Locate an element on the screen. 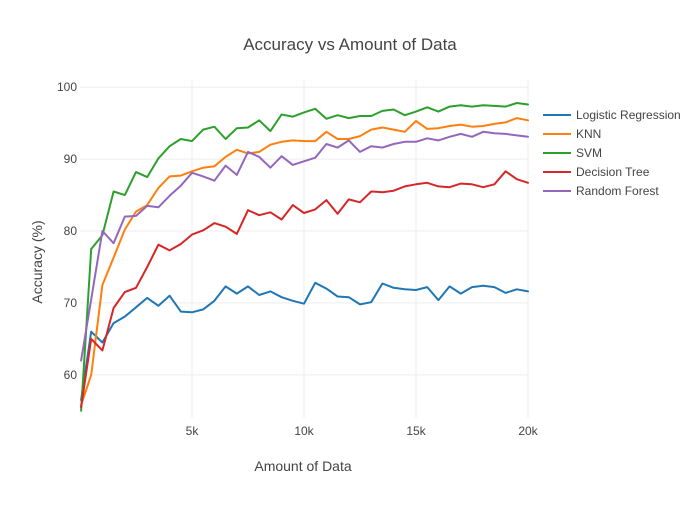 Image resolution: width=700 pixels, height=505 pixels. legend-item-logistic-regression: Logistic Regression is located at coordinates (612, 115).